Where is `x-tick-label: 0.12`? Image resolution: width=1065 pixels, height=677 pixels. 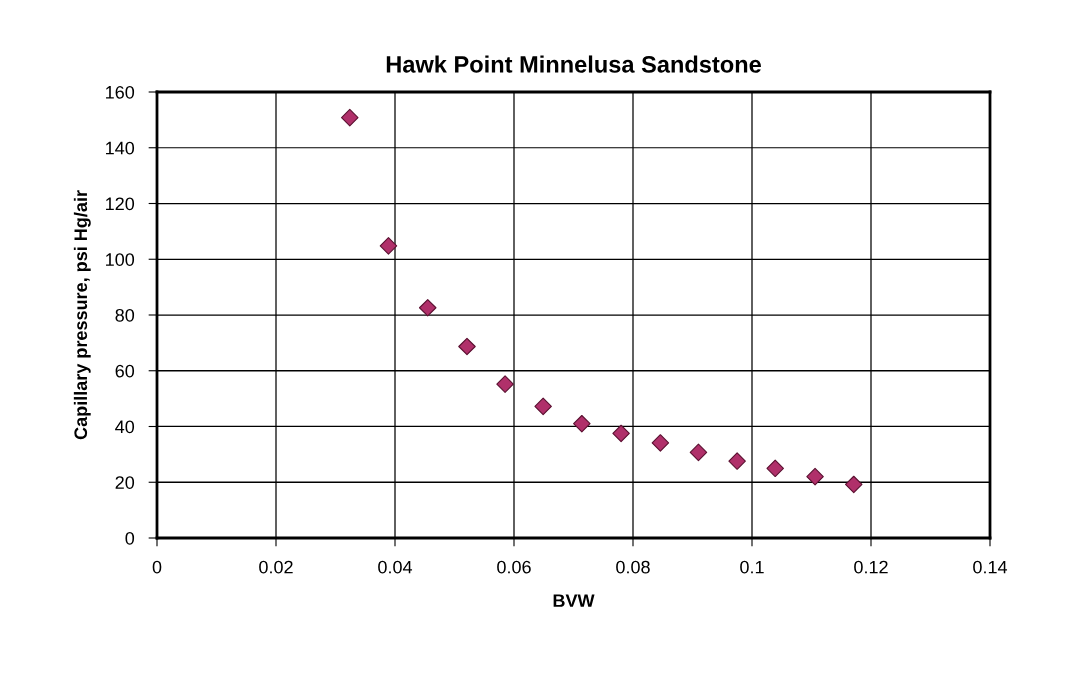
x-tick-label: 0.12 is located at coordinates (871, 567).